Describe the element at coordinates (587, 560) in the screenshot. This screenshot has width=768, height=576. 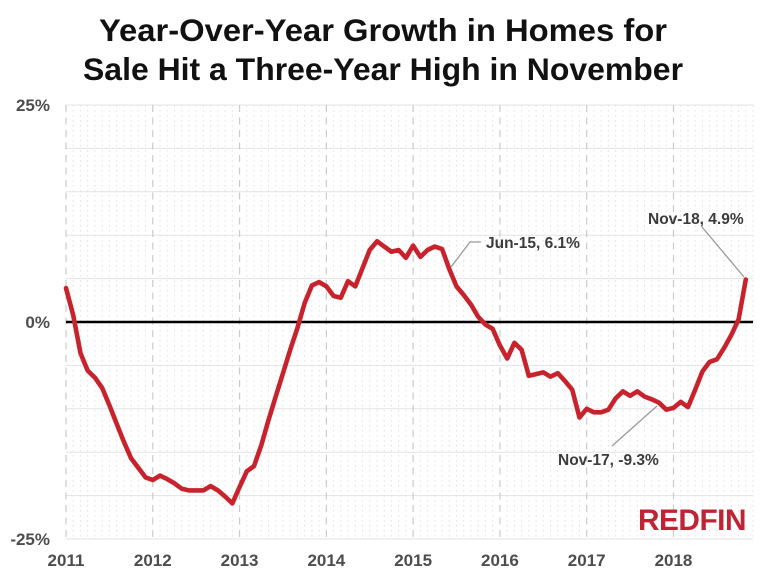
I see `x-tick-label: 2017` at that location.